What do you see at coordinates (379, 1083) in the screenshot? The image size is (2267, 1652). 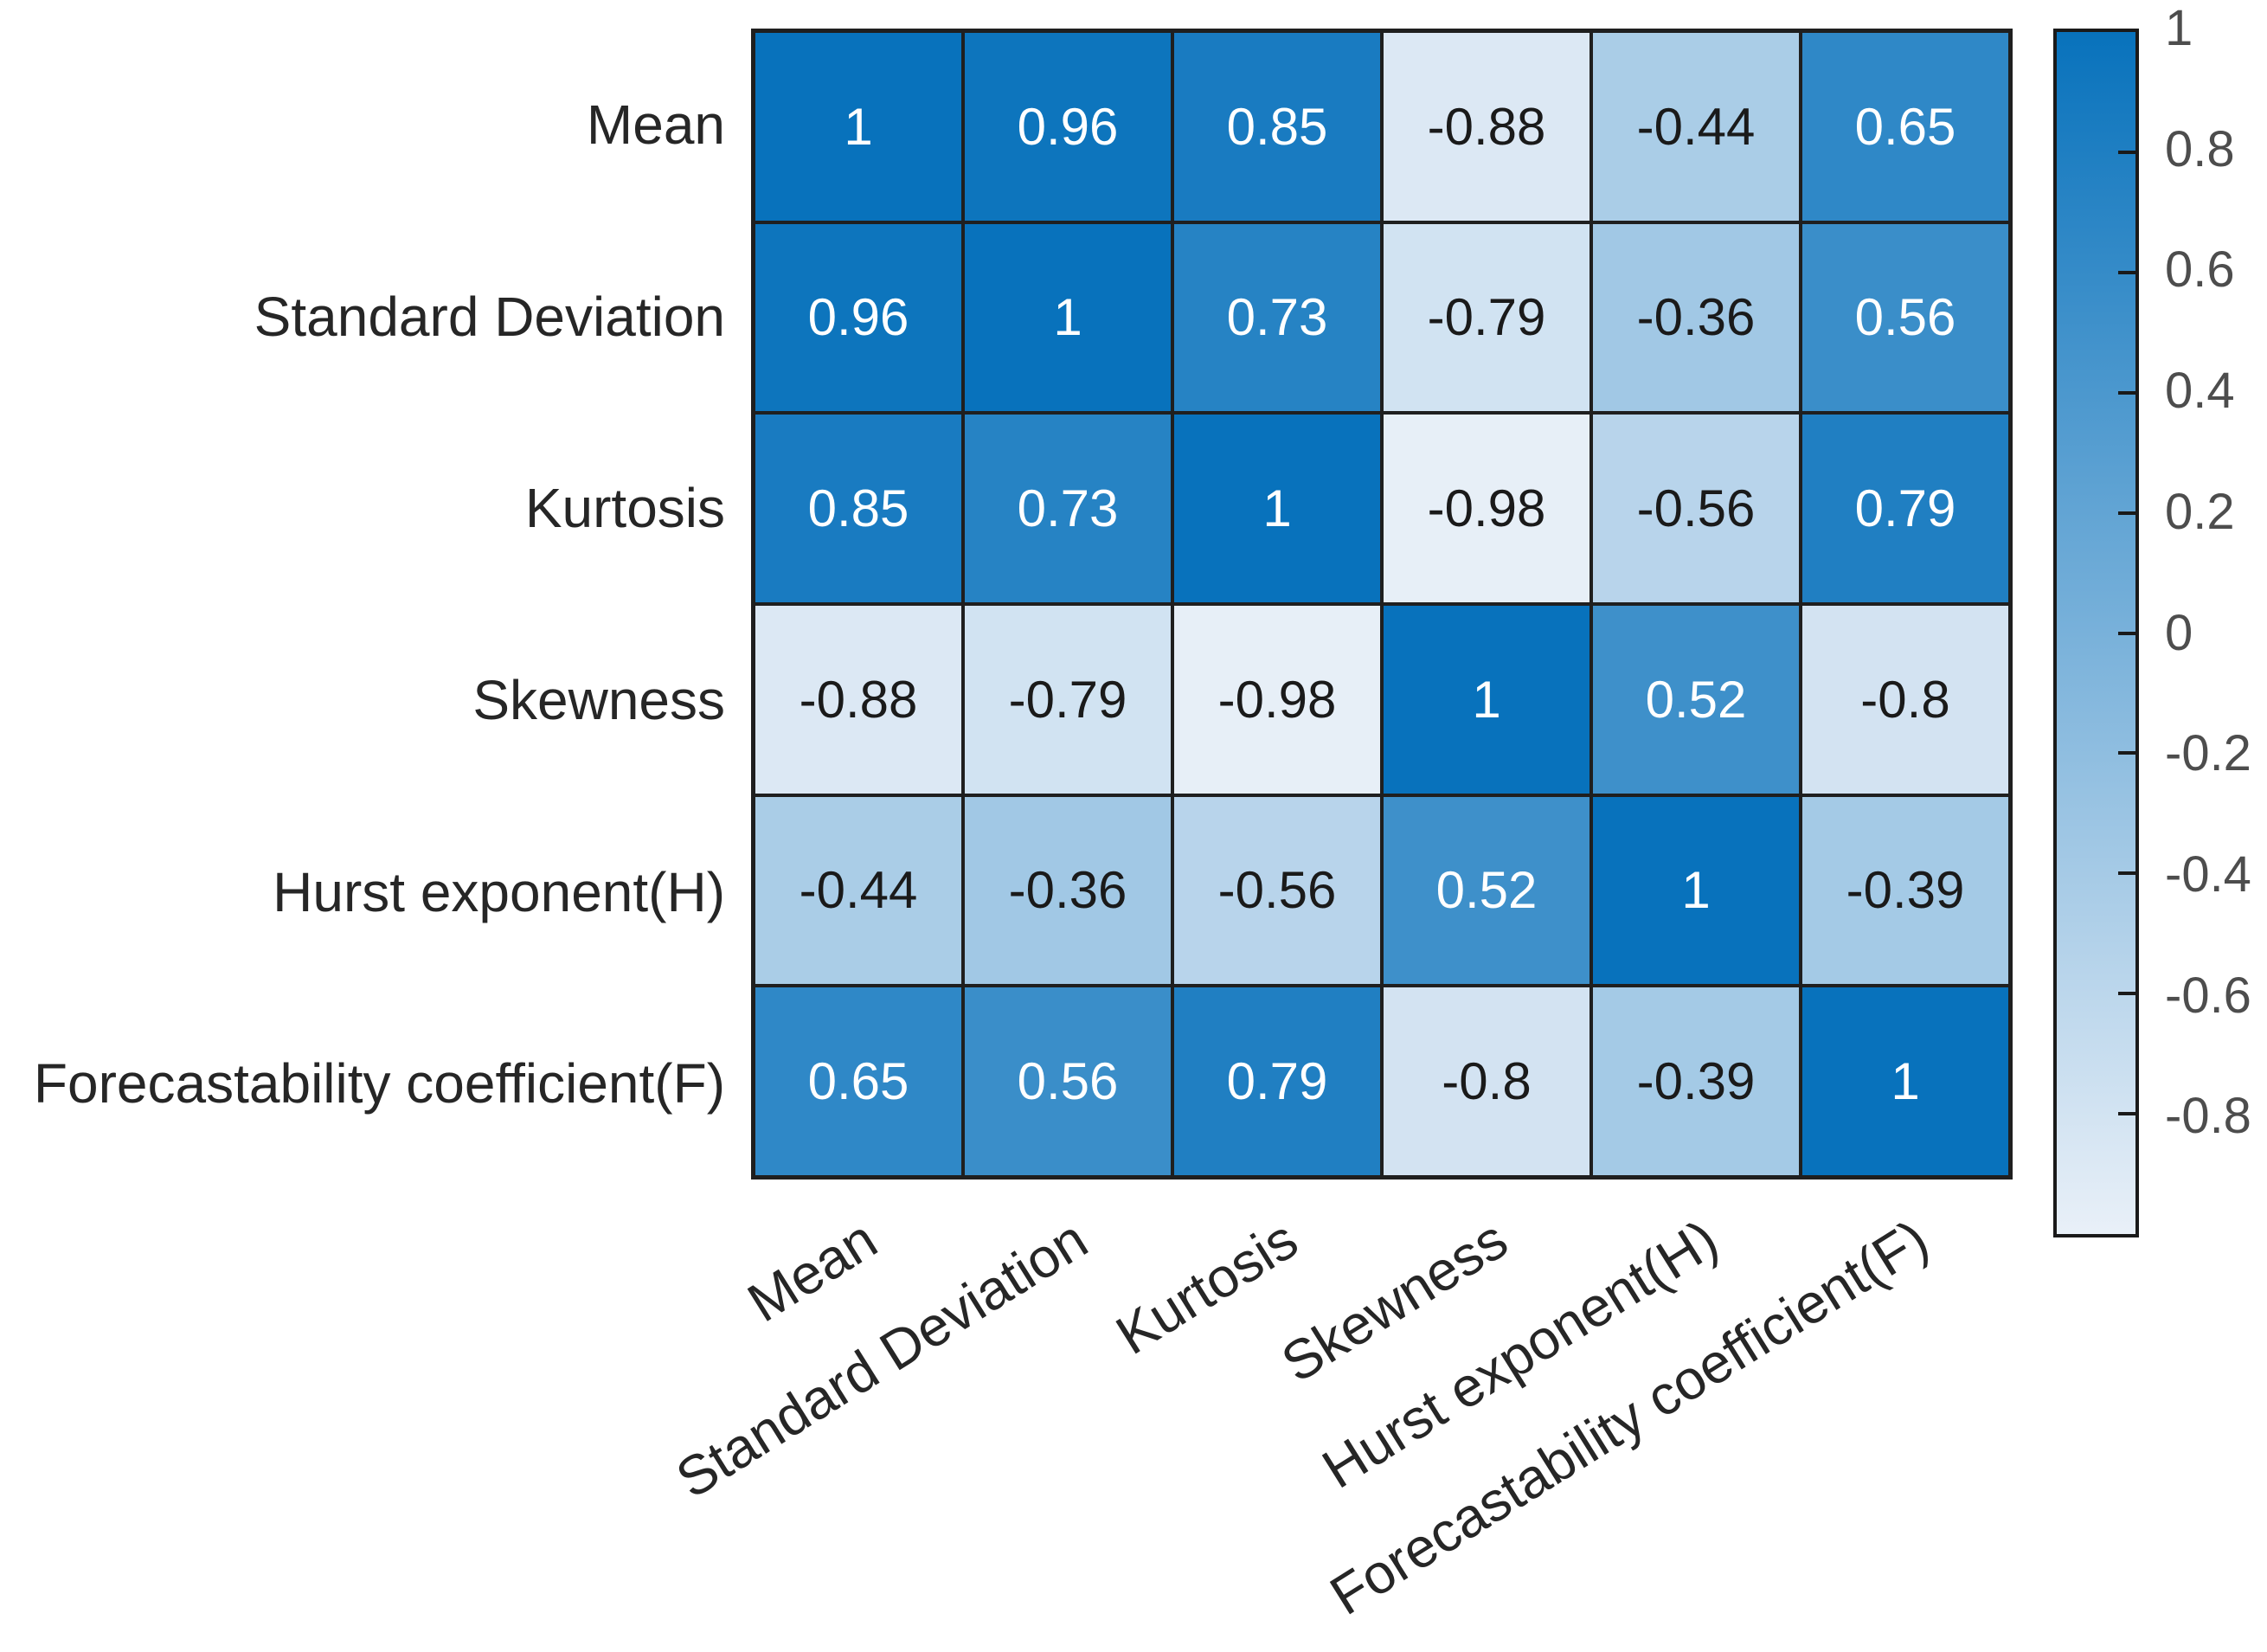 I see `y-axis-label: Forecastability coefficient(F)` at bounding box center [379, 1083].